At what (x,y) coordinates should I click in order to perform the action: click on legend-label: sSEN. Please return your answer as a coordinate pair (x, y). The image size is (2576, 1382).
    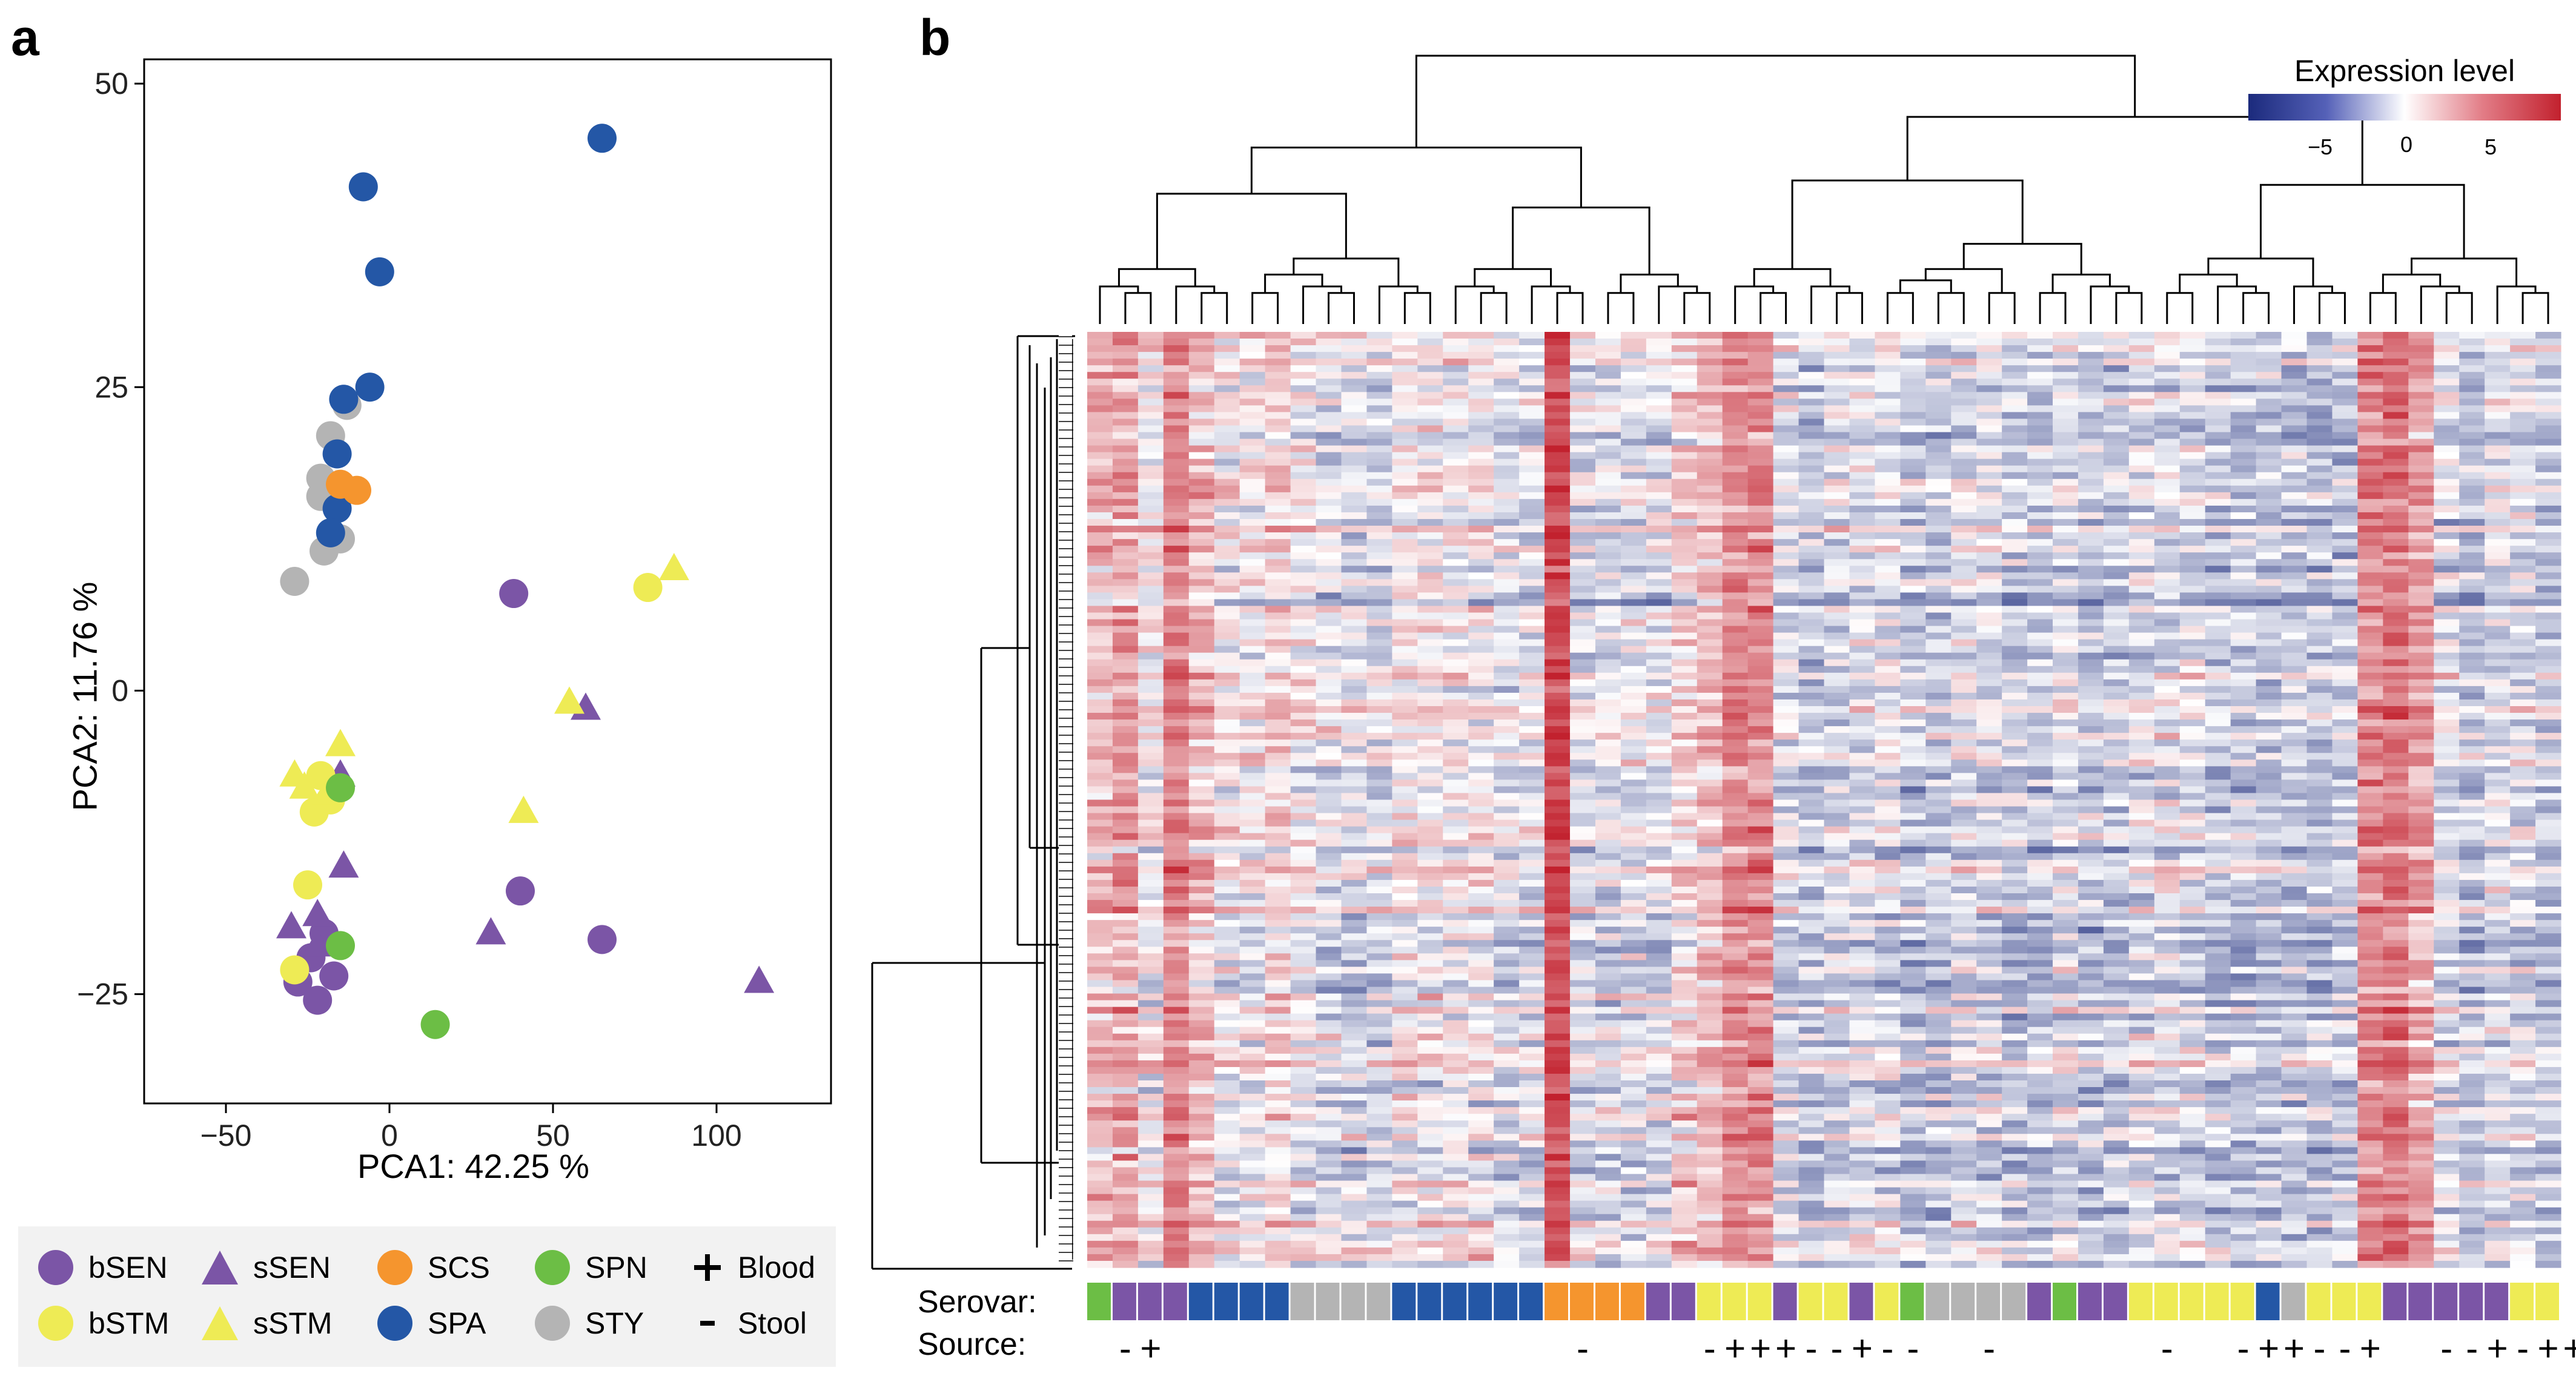
    Looking at the image, I should click on (292, 1267).